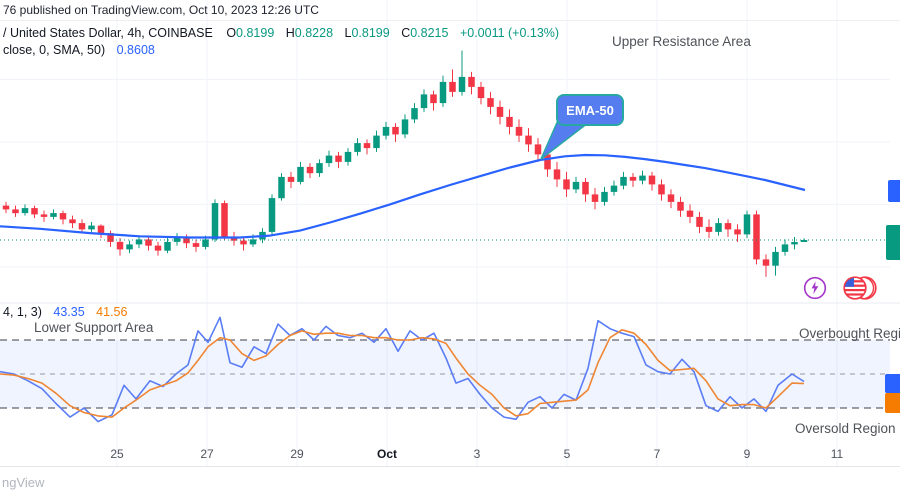 The image size is (900, 500). Describe the element at coordinates (892, 383) in the screenshot. I see `stoch-k-axis-label` at that location.